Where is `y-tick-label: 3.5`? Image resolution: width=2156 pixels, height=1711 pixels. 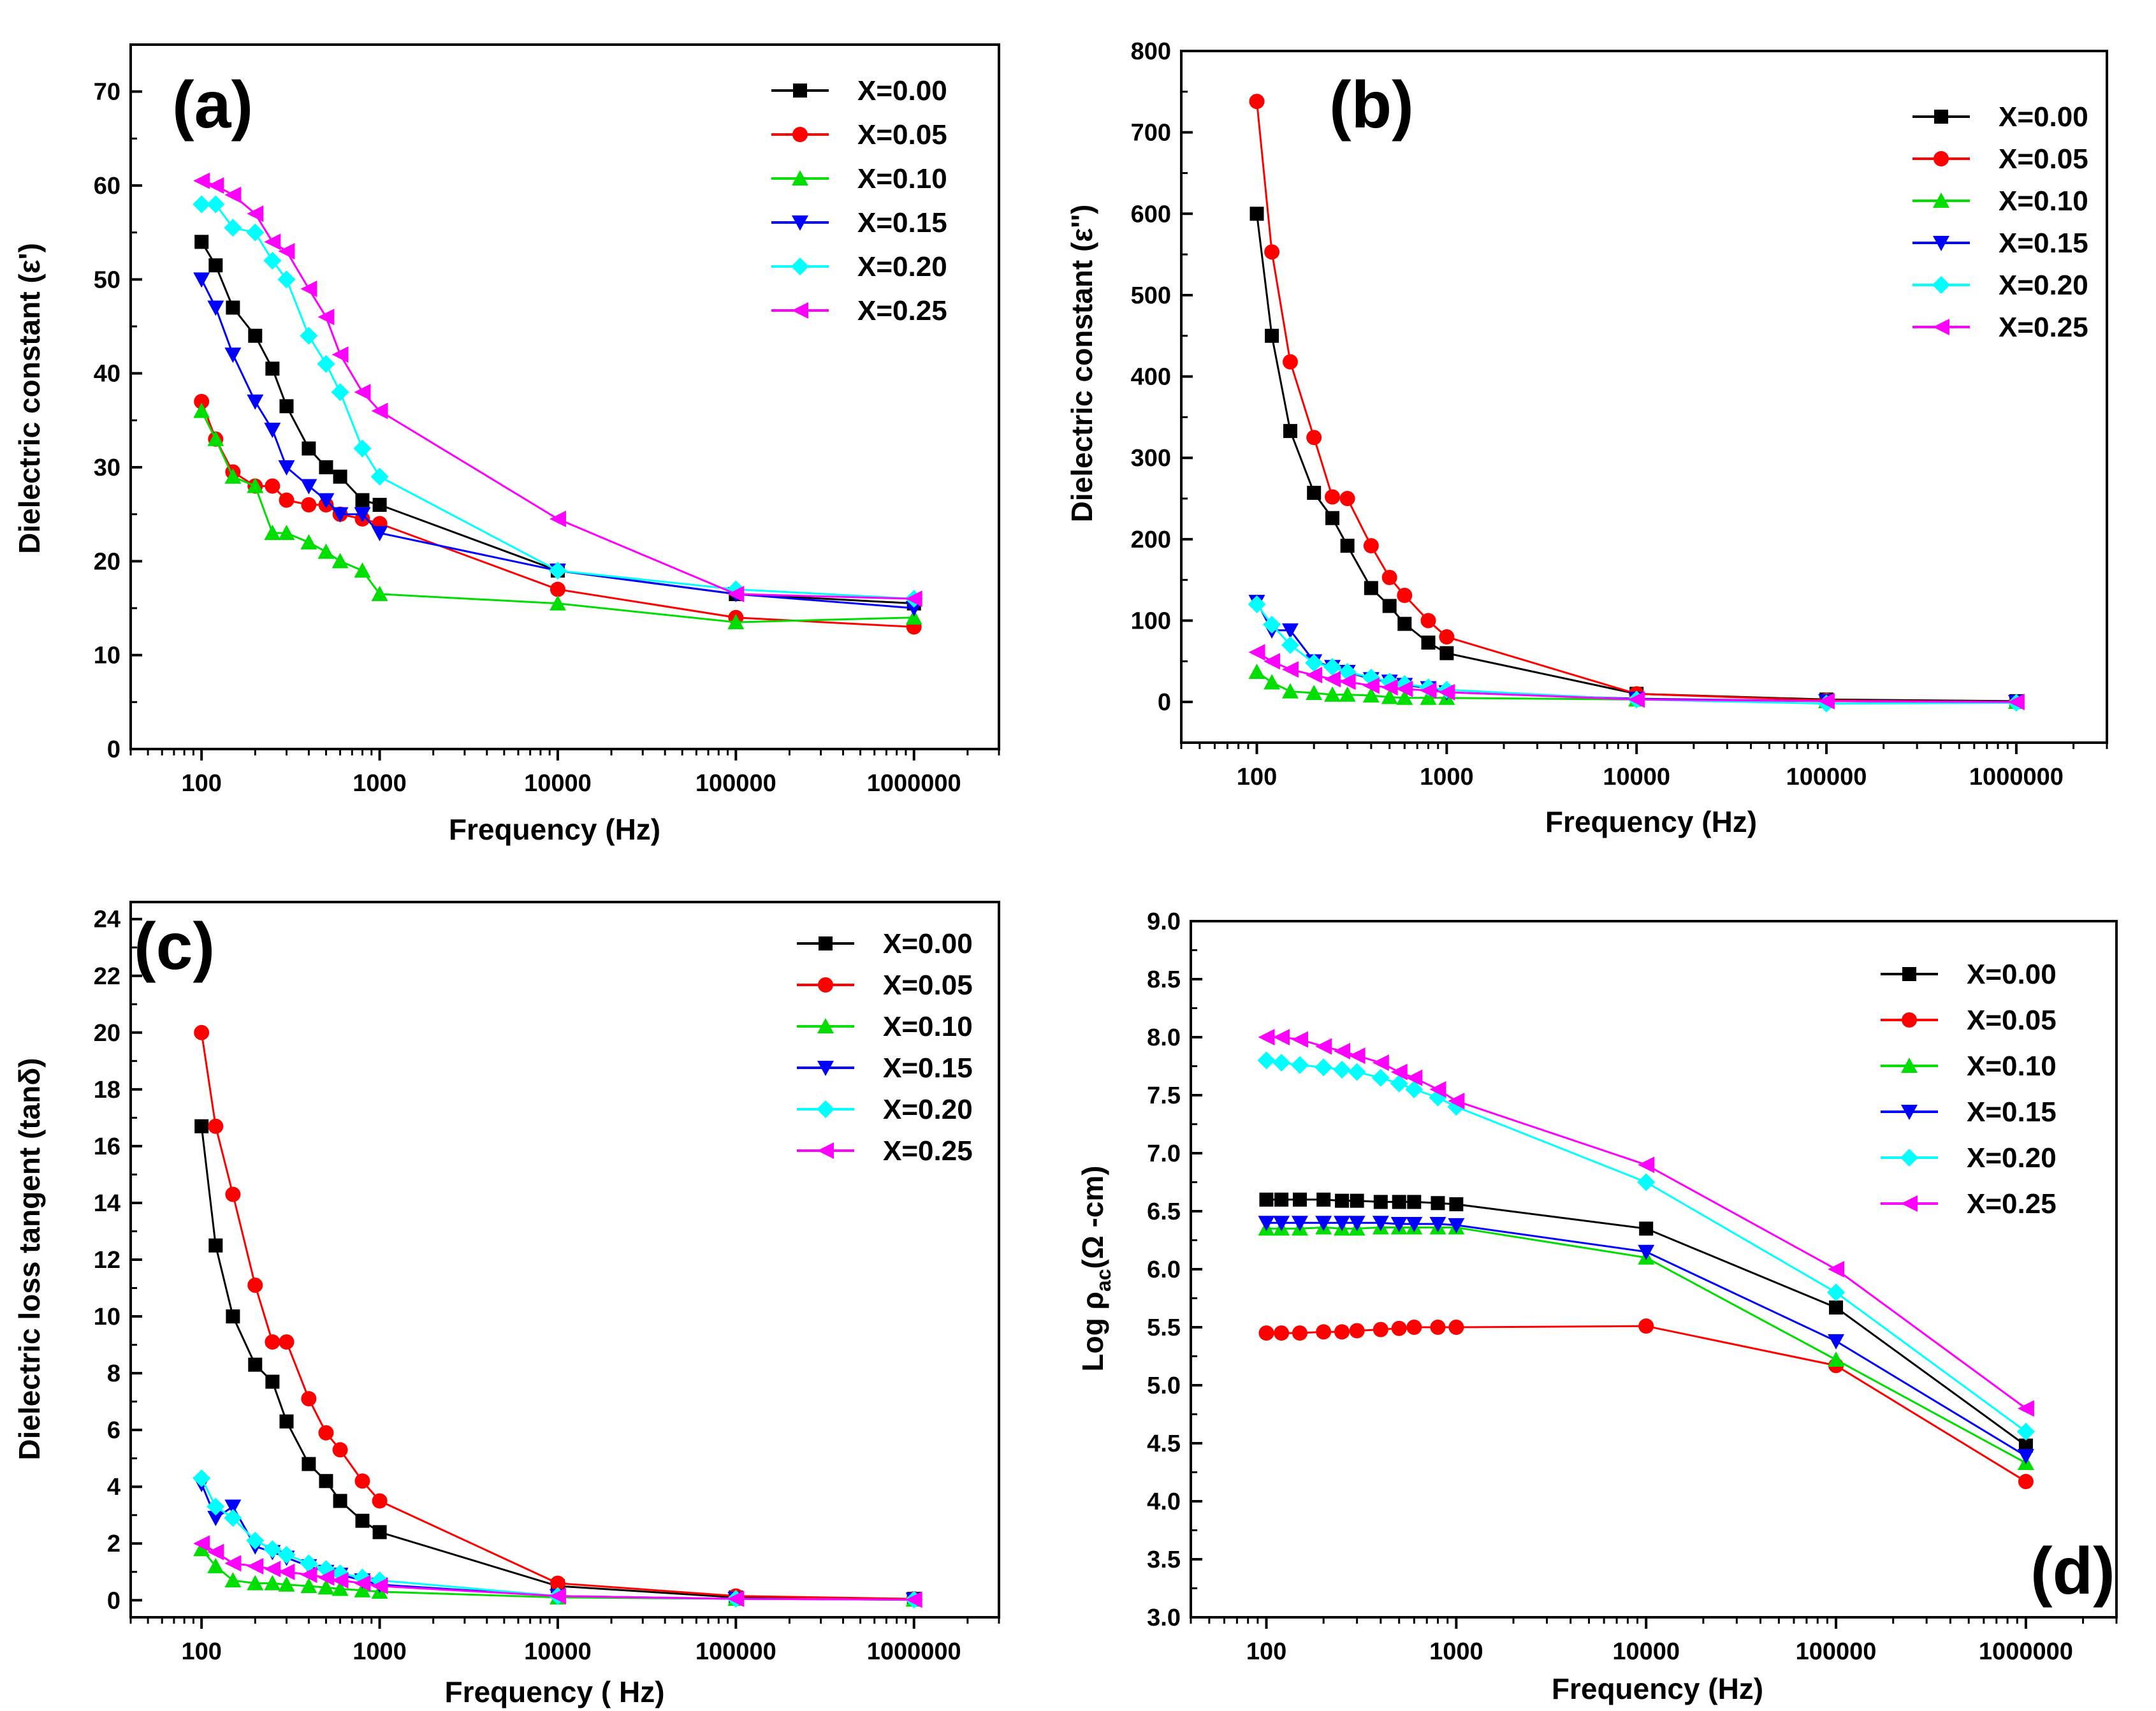 y-tick-label: 3.5 is located at coordinates (1164, 1560).